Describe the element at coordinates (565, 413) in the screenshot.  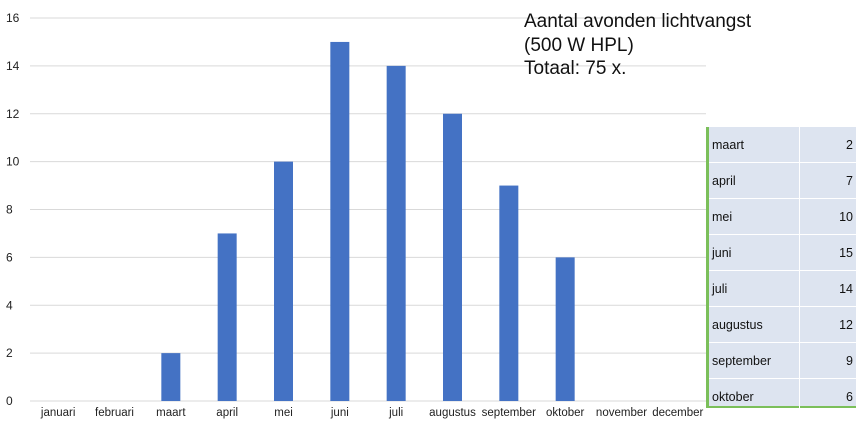
I see `x-tick-label: oktober` at that location.